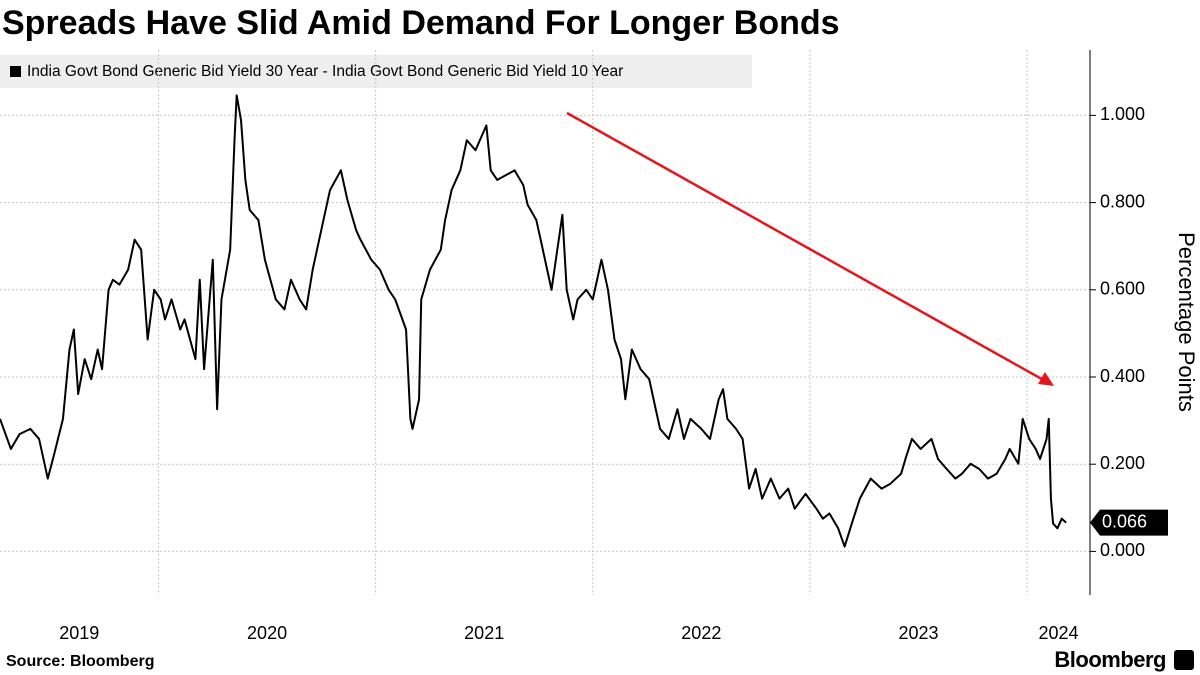 This screenshot has height=675, width=1200. Describe the element at coordinates (1122, 289) in the screenshot. I see `y-tick-label: 0.600` at that location.